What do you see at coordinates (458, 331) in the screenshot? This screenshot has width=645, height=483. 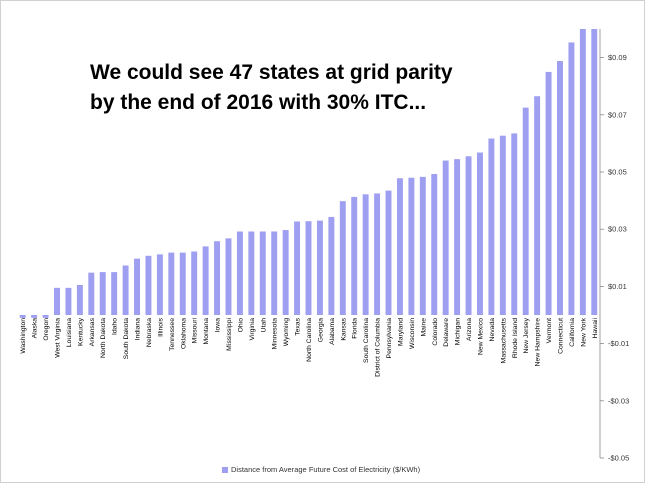 I see `category-label: Michigan` at bounding box center [458, 331].